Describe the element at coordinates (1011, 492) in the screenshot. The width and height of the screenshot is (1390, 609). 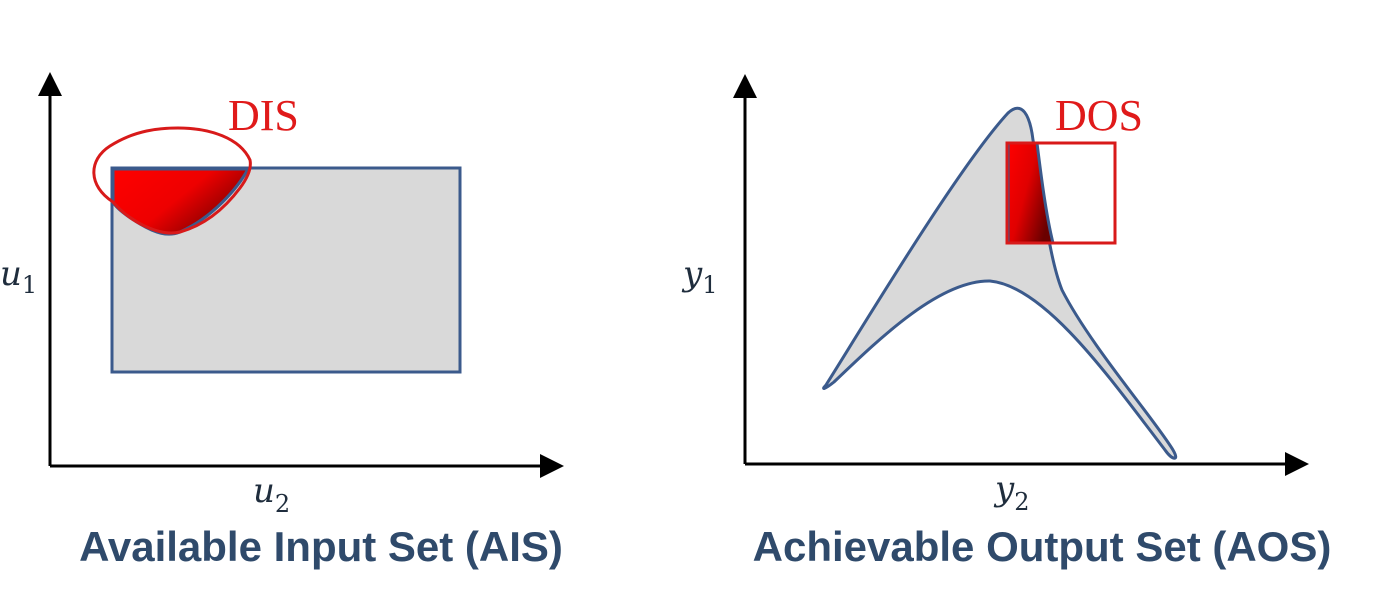
I see `right-x-axis-label: y2` at that location.